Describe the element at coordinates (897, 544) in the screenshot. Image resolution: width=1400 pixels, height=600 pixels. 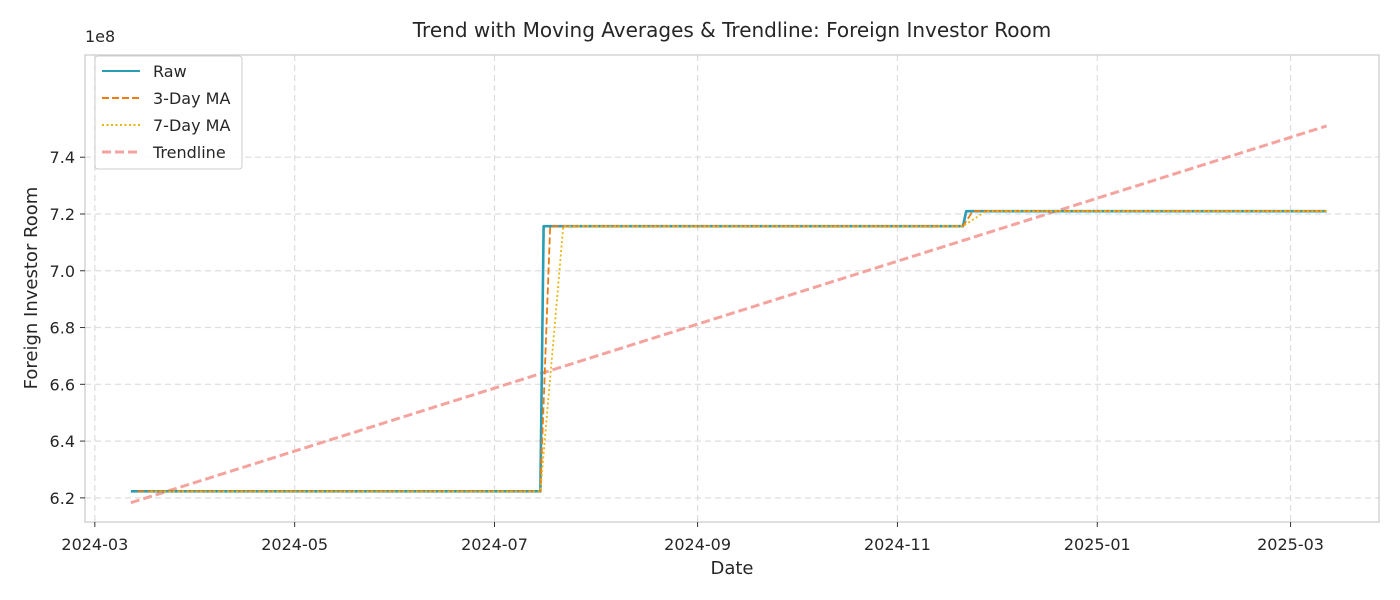
I see `x-tick-label: 2024-11` at that location.